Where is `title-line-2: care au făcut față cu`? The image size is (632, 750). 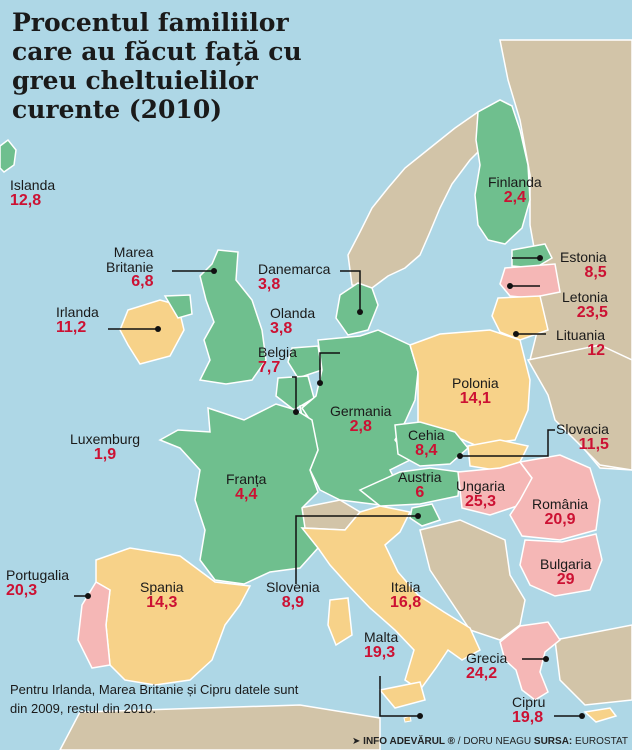
title-line-2: care au făcut față cu is located at coordinates (157, 51).